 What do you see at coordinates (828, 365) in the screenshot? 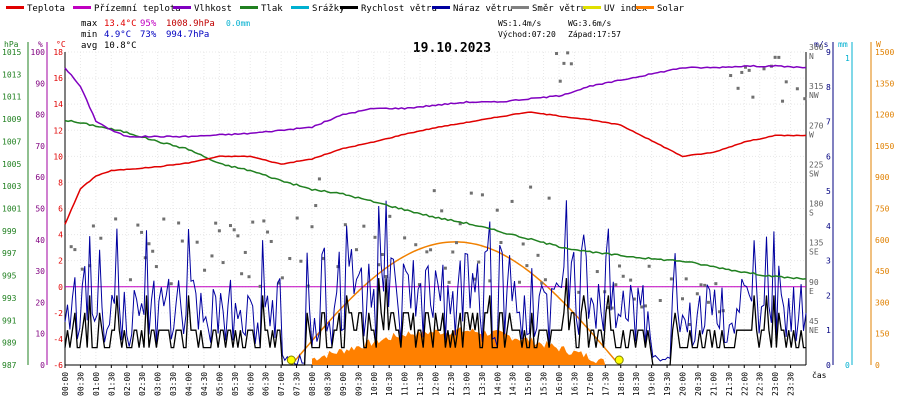
I see `ms-tick-label: 0` at bounding box center [828, 365].